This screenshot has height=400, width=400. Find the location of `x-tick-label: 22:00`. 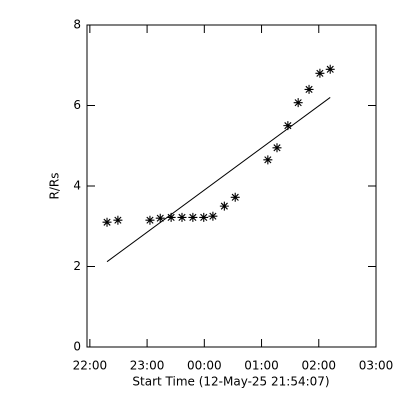

x-tick-label: 22:00 is located at coordinates (90, 366).